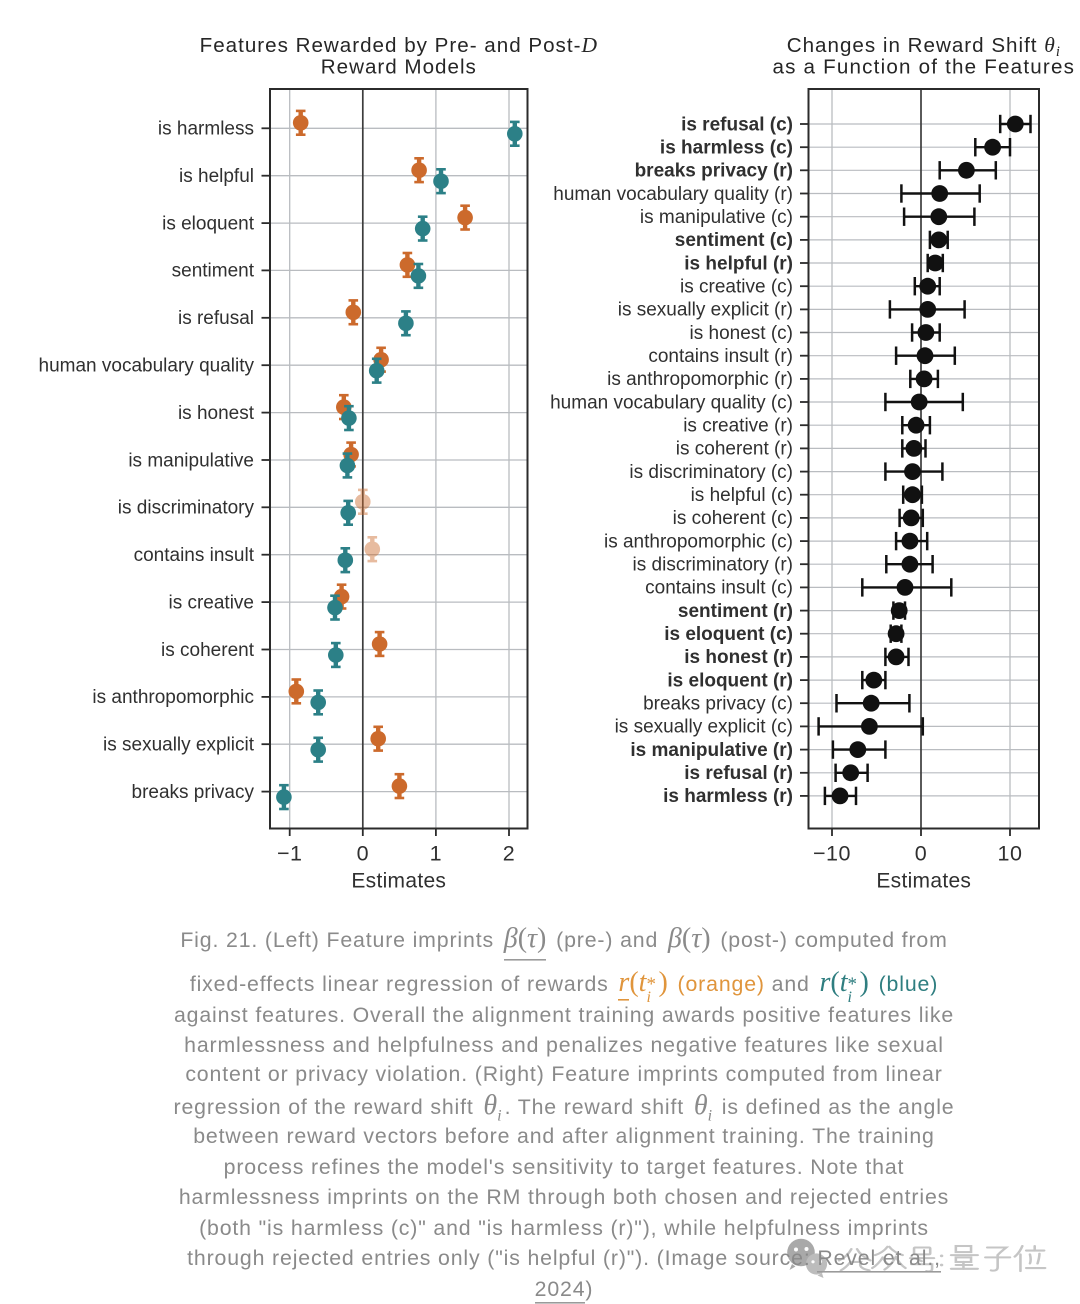  I want to click on svg-text: breaks privacy, so click(193, 792).